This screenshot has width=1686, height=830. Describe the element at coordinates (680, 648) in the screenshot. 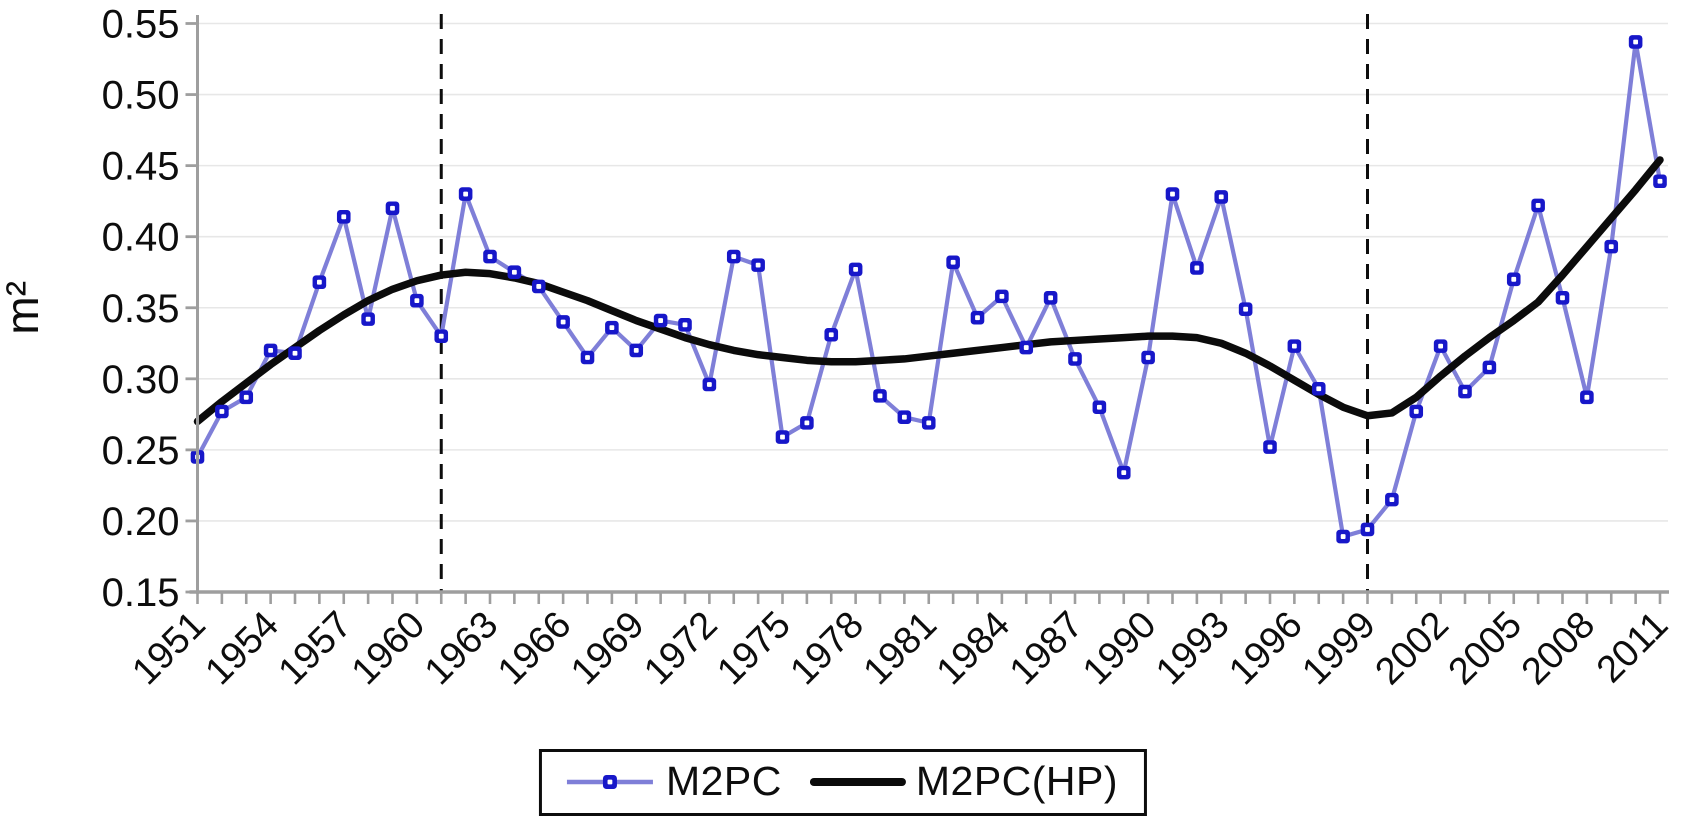

I see `svg-text: 1972` at that location.